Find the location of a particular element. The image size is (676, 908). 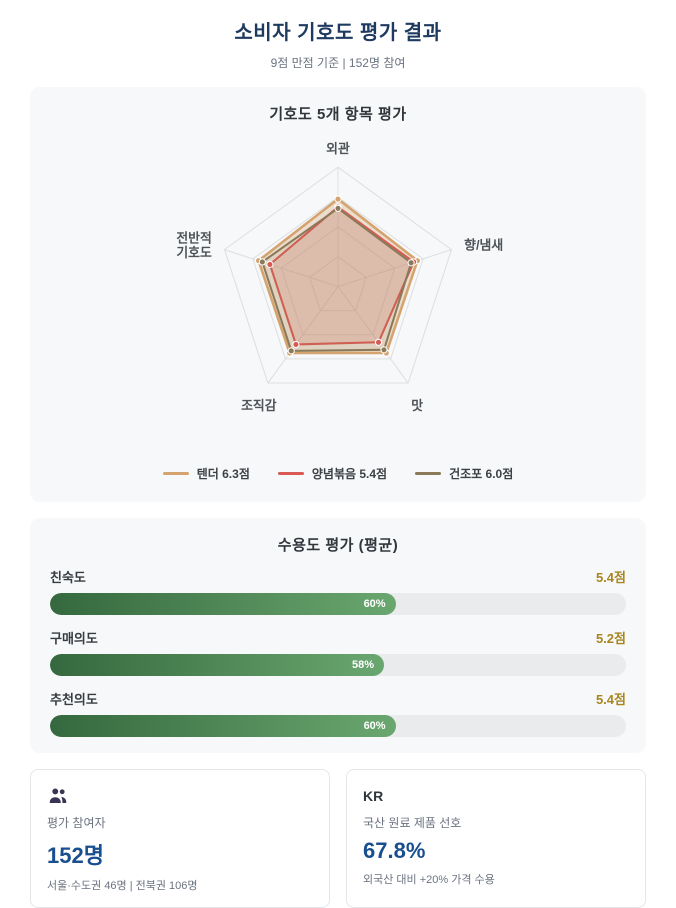

bar-score-familiarity: 5.4점 is located at coordinates (610, 578).